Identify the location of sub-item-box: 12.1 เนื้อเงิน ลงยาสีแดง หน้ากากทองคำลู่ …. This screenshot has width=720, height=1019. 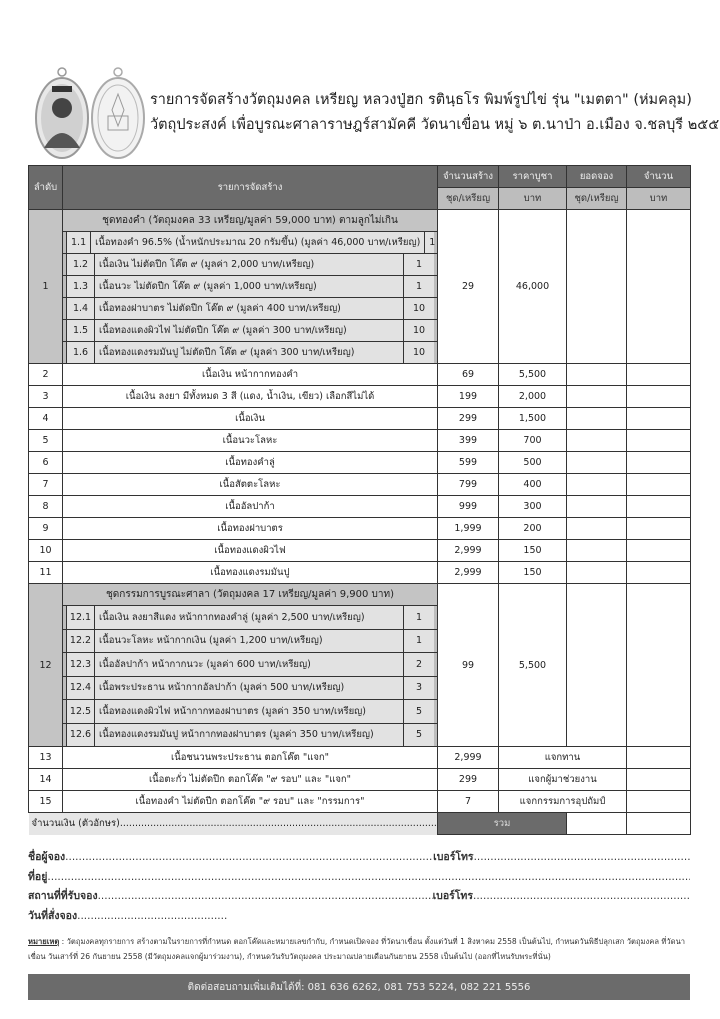
(250, 617).